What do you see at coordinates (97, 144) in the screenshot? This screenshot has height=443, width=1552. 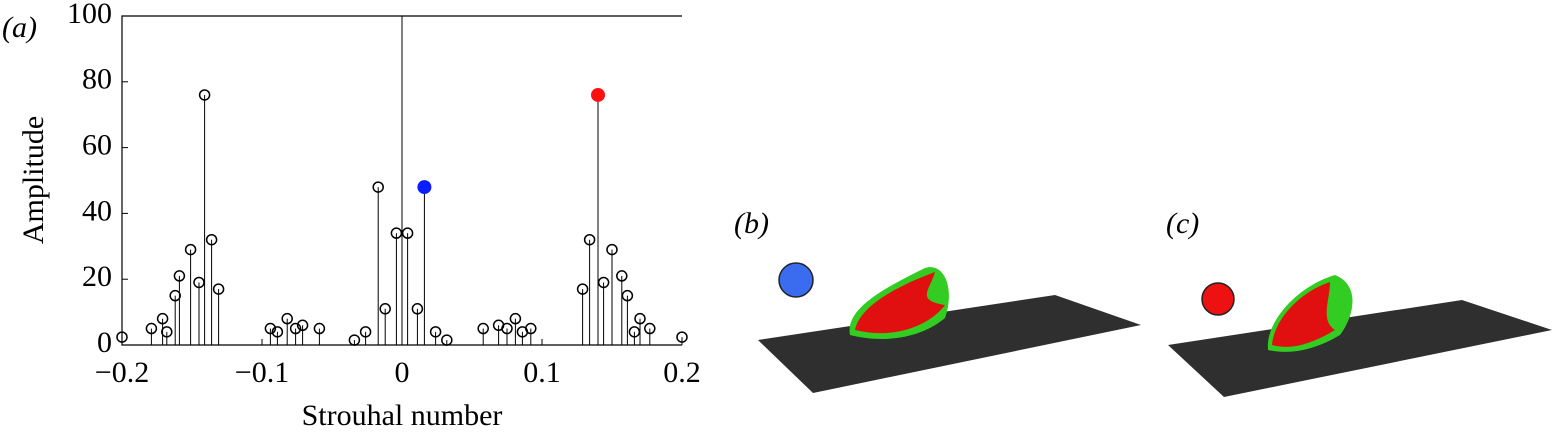 I see `y-tick-label: 60` at bounding box center [97, 144].